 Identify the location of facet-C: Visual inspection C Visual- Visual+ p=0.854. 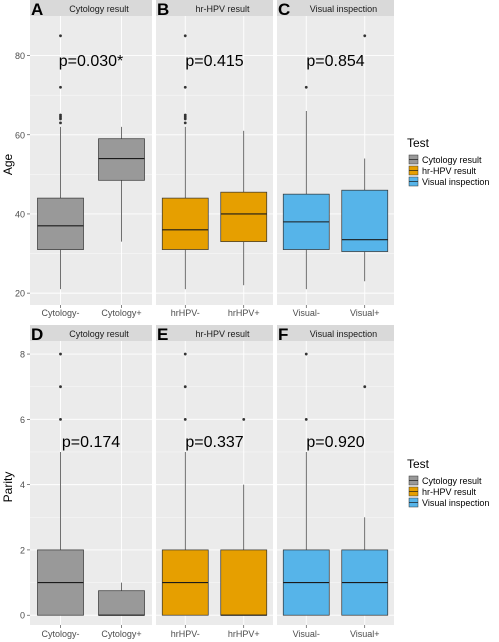
(335, 159).